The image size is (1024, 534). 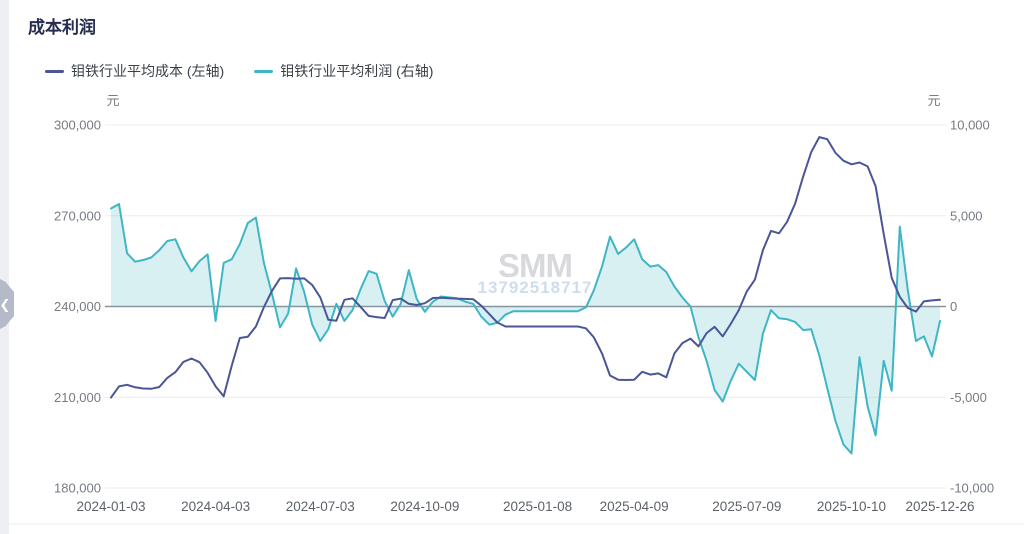 What do you see at coordinates (54, 71) in the screenshot?
I see `cost-series-marker` at bounding box center [54, 71].